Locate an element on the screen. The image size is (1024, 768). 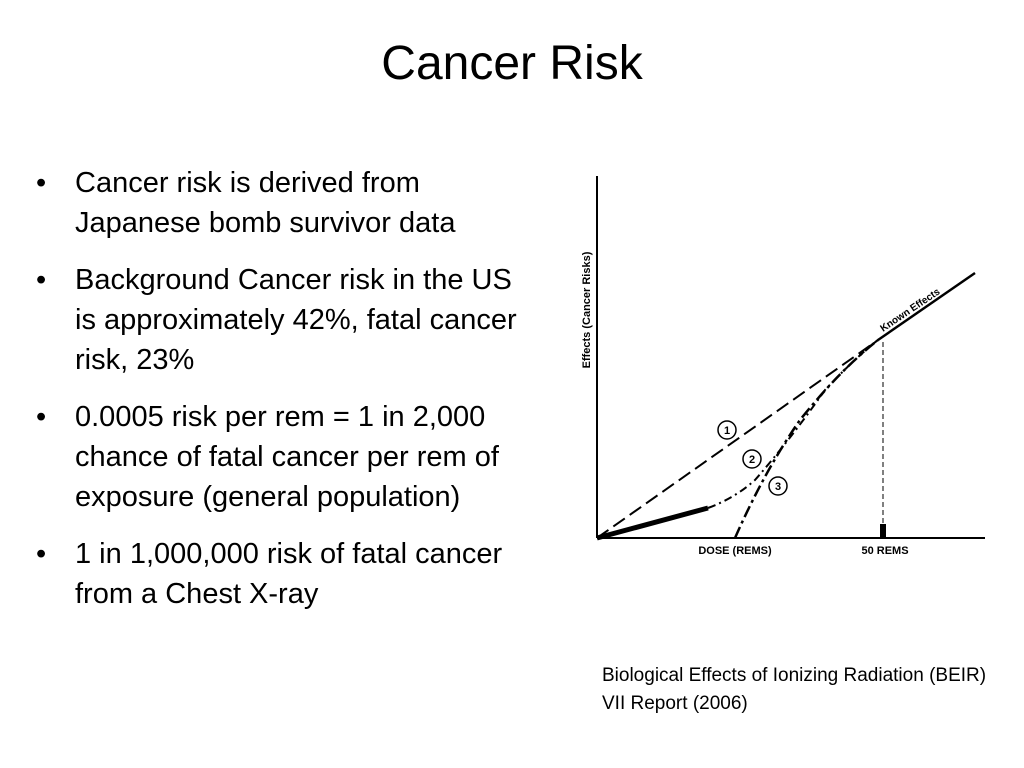
y-axis-label: Effects (Cancer Risks) is located at coordinates (587, 309).